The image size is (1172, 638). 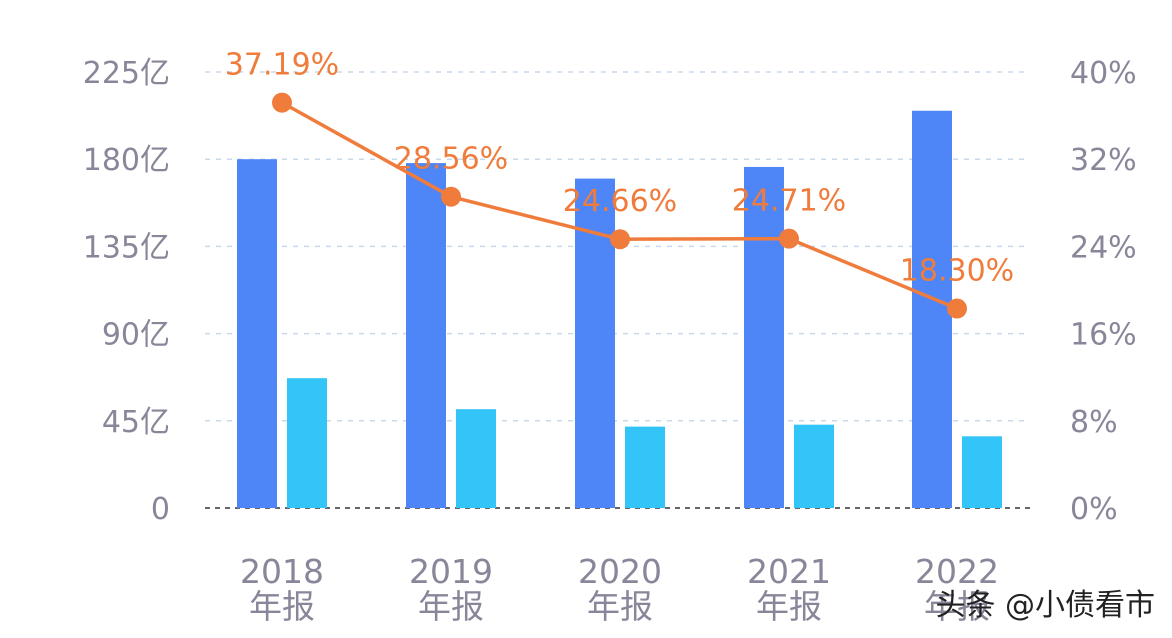 What do you see at coordinates (1103, 73) in the screenshot?
I see `right-tick-label: 40%` at bounding box center [1103, 73].